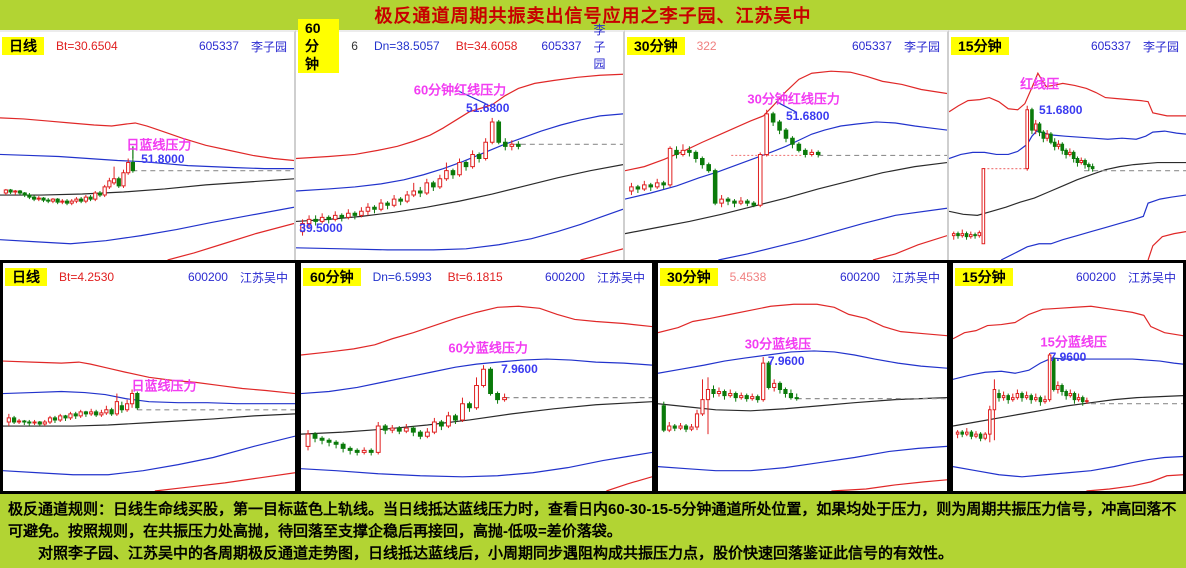 Image resolution: width=1186 pixels, height=568 pixels. Describe the element at coordinates (1040, 84) in the screenshot. I see `pressure-annotation: 红线压` at that location.